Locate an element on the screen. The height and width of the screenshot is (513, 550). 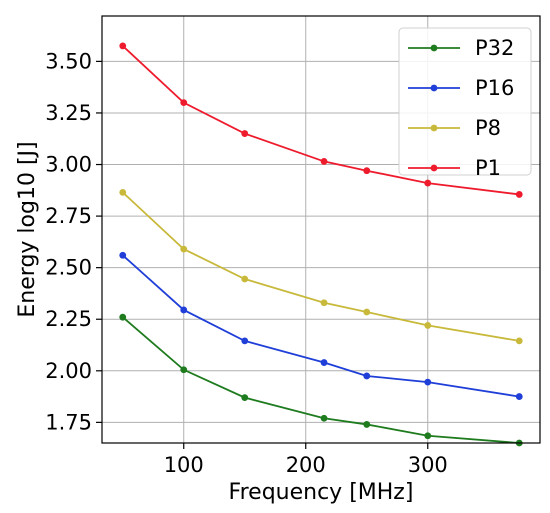
legend: P32 P16 P8 P1 is located at coordinates (465, 103).